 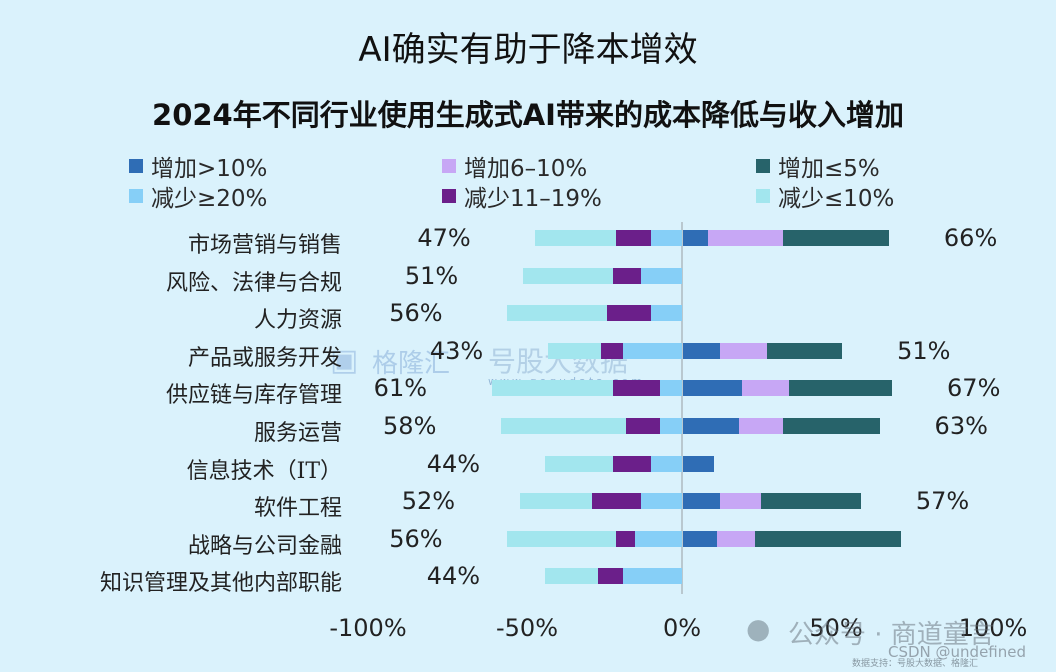 What do you see at coordinates (829, 169) in the screenshot?
I see `legend-label: 增加≤5%` at bounding box center [829, 169].